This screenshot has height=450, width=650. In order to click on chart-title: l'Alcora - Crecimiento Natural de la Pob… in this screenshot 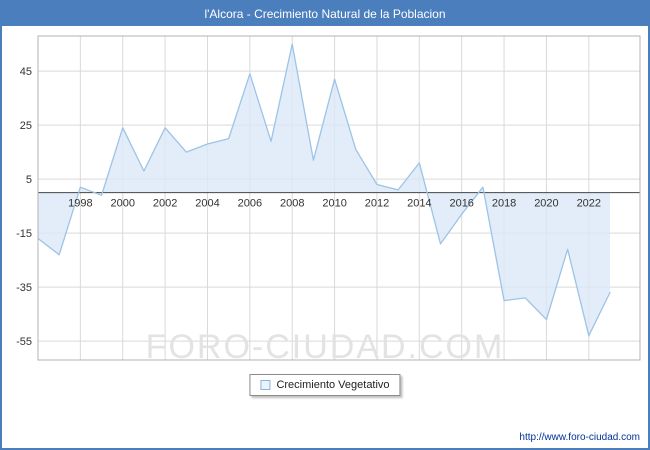, I will do `click(325, 14)`.